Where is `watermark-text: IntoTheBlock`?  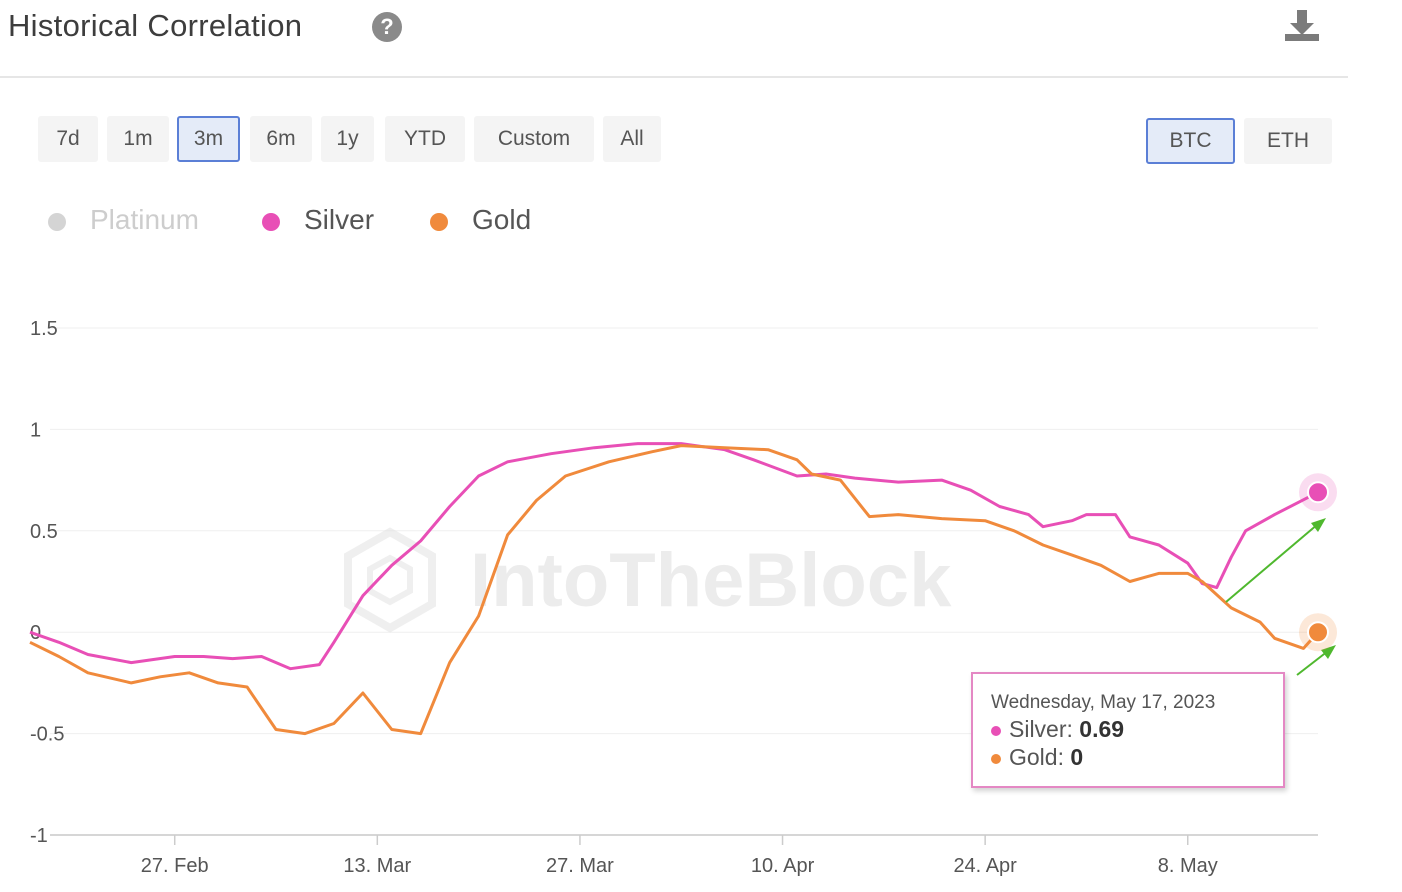
watermark-text: IntoTheBlock is located at coordinates (711, 580).